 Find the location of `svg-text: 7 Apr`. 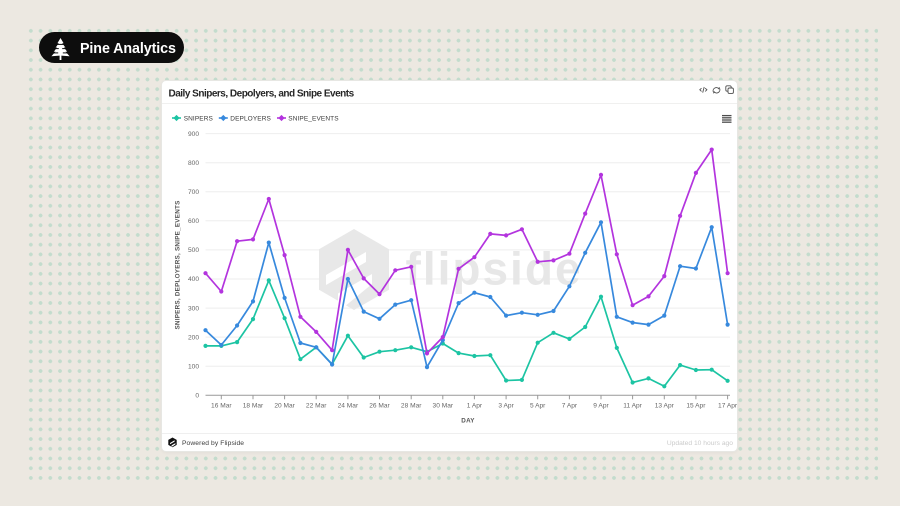

svg-text: 7 Apr is located at coordinates (570, 406).